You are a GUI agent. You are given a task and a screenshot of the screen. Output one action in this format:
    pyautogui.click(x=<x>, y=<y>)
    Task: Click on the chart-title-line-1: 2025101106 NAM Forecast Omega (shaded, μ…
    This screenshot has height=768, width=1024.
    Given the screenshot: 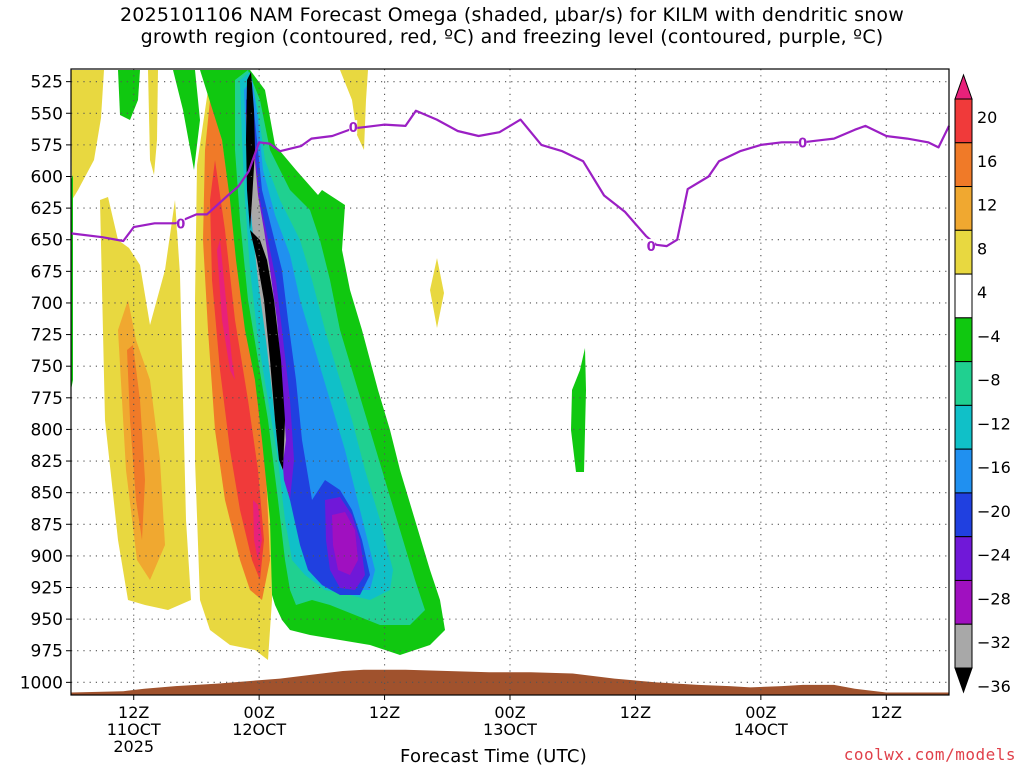 What is the action you would take?
    pyautogui.click(x=512, y=15)
    